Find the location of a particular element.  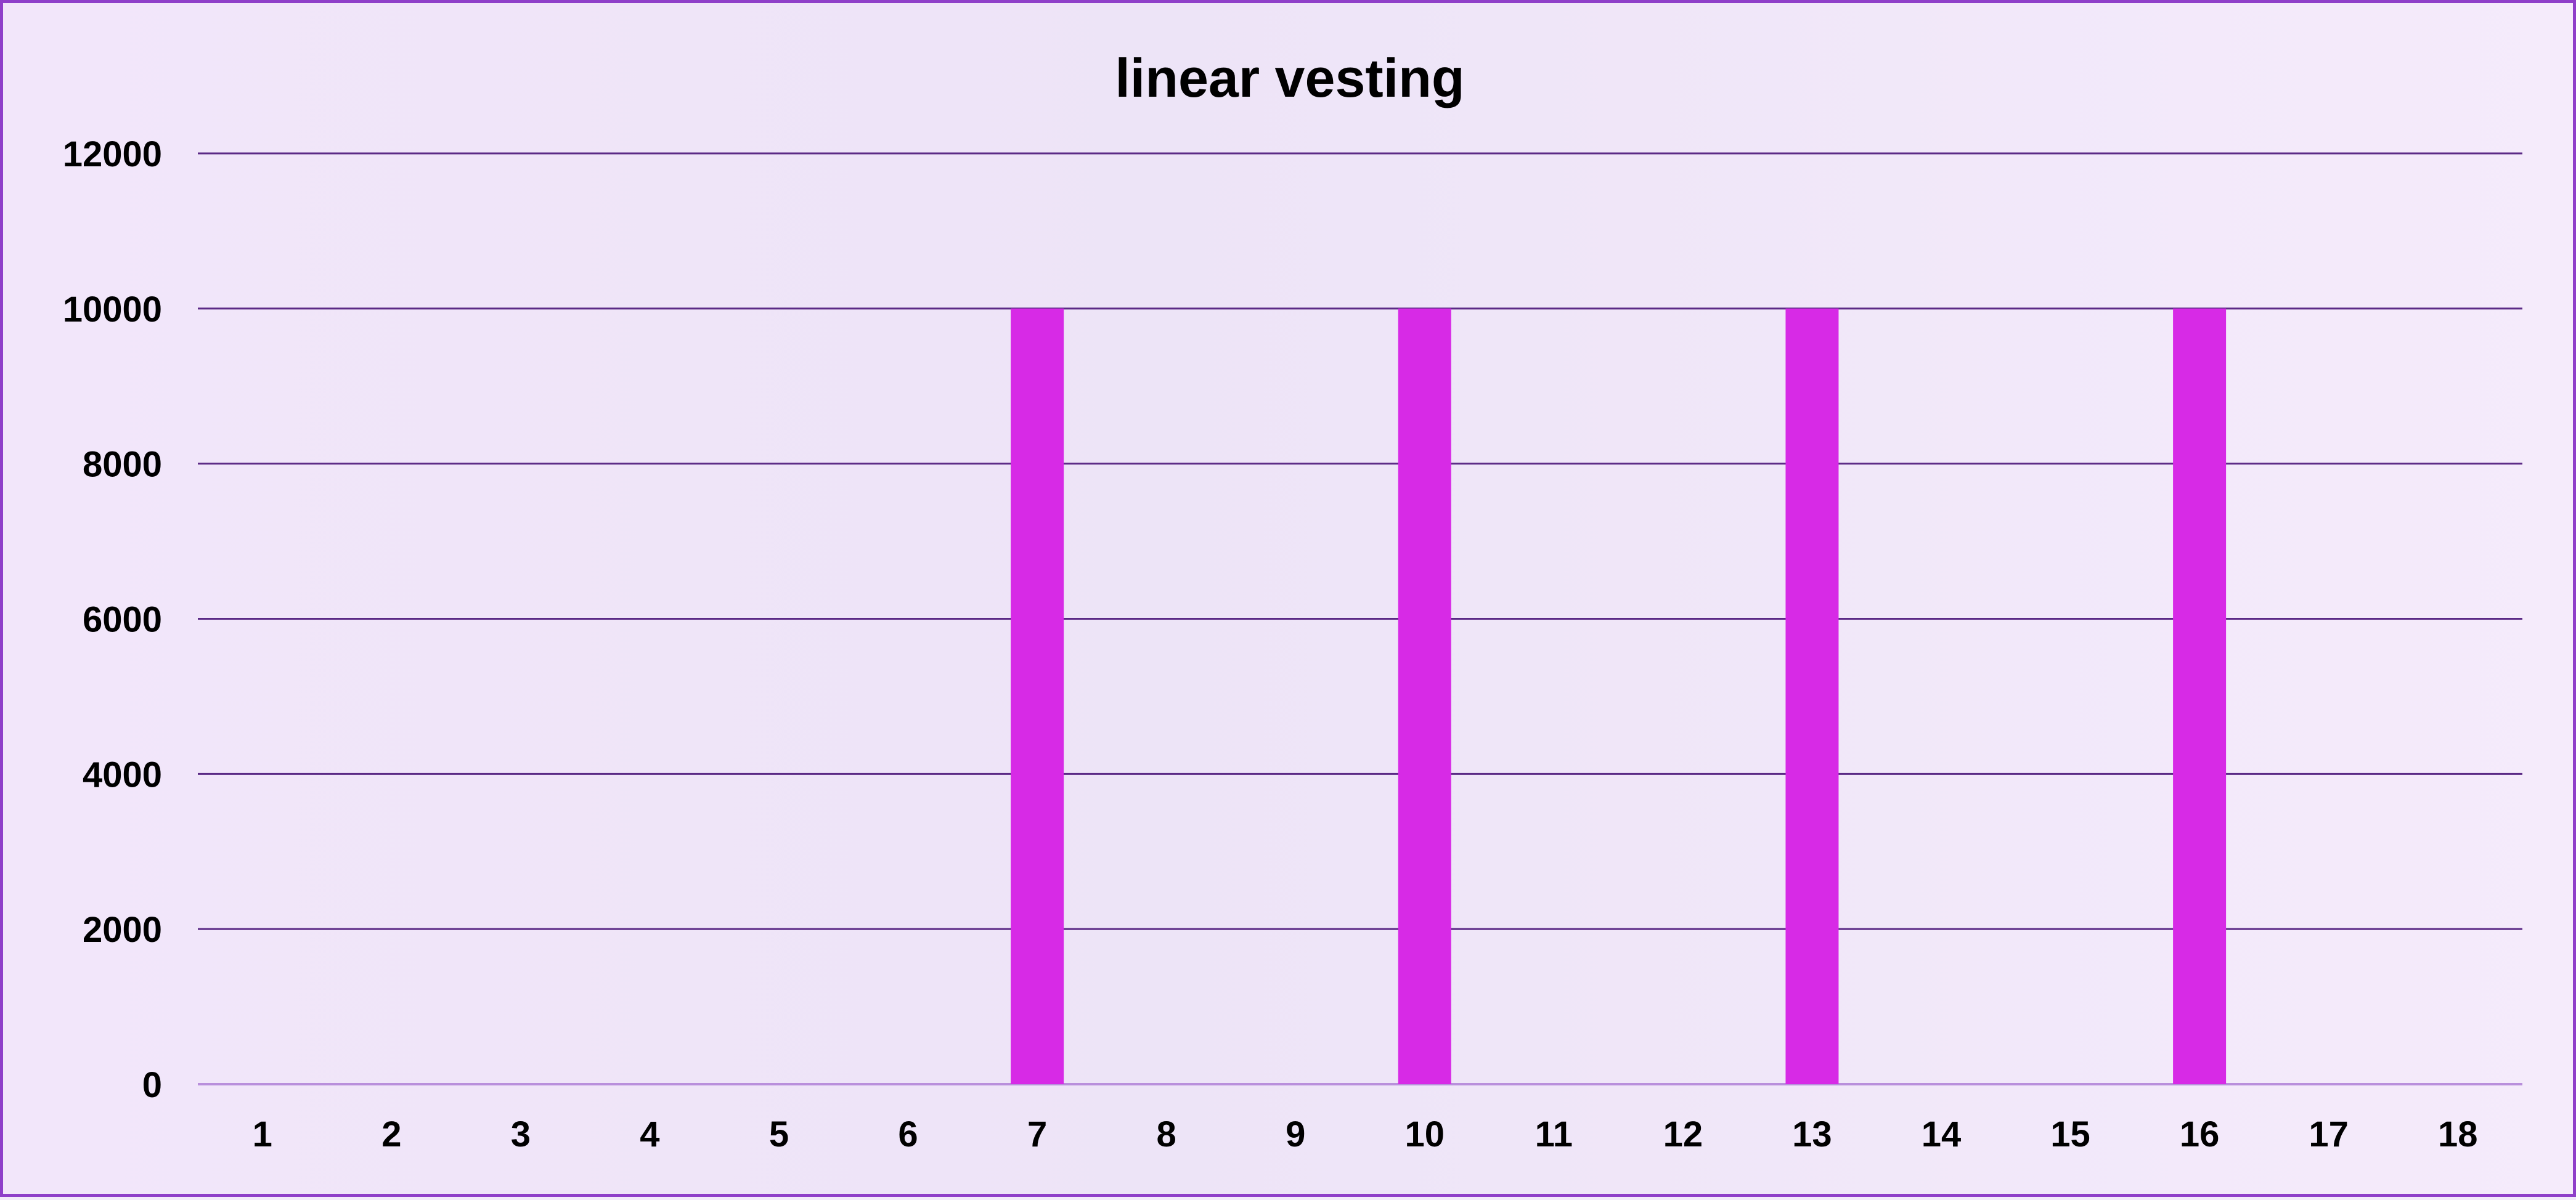

y-tick-label: 2000 is located at coordinates (122, 930).